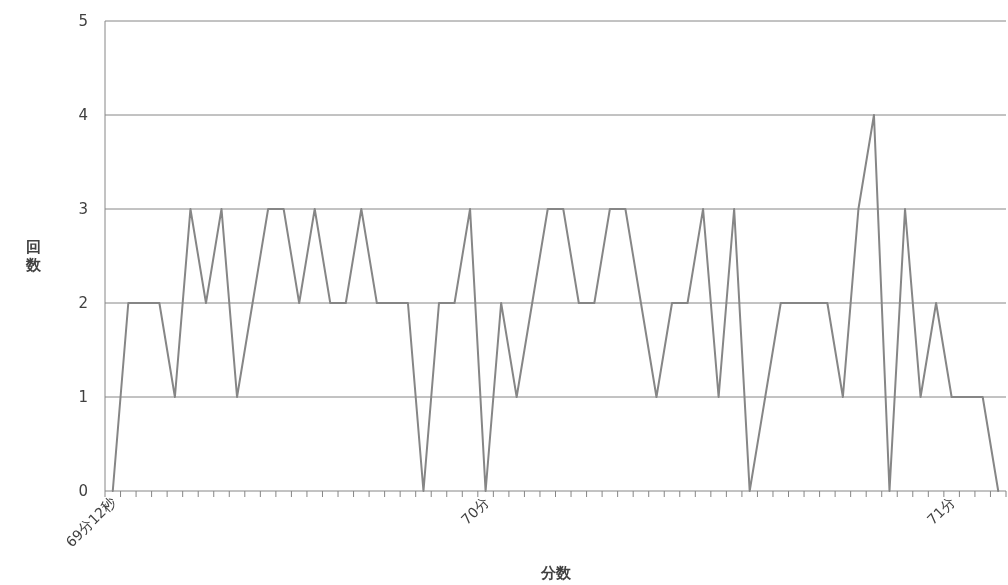 The height and width of the screenshot is (585, 1008). I want to click on x-tick-label: 70分, so click(474, 510).